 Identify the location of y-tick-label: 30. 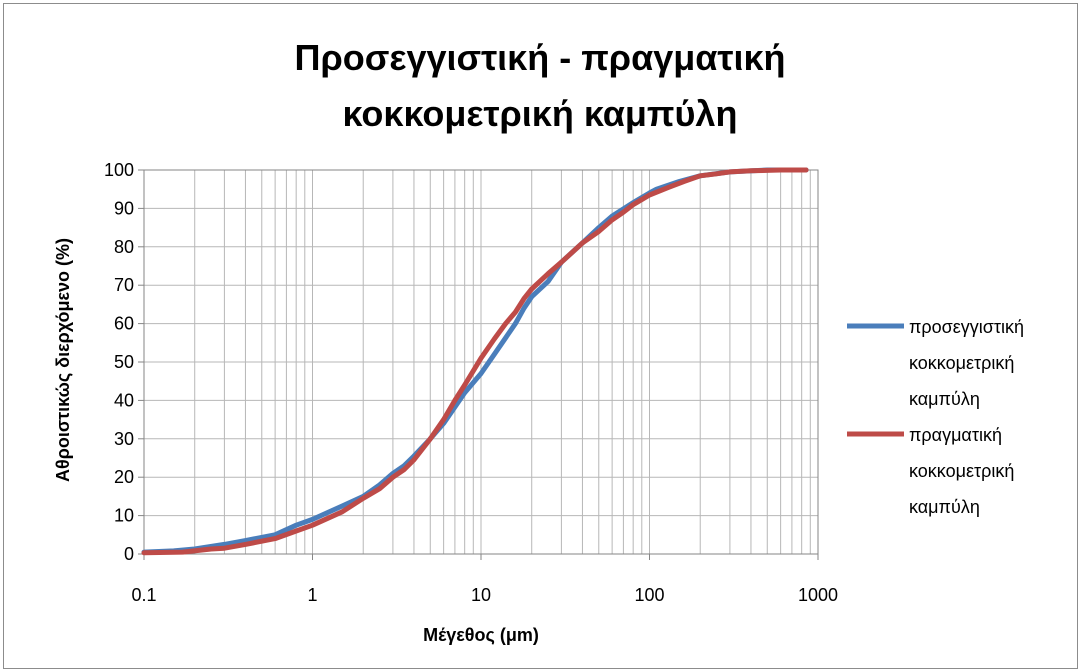
(124, 439).